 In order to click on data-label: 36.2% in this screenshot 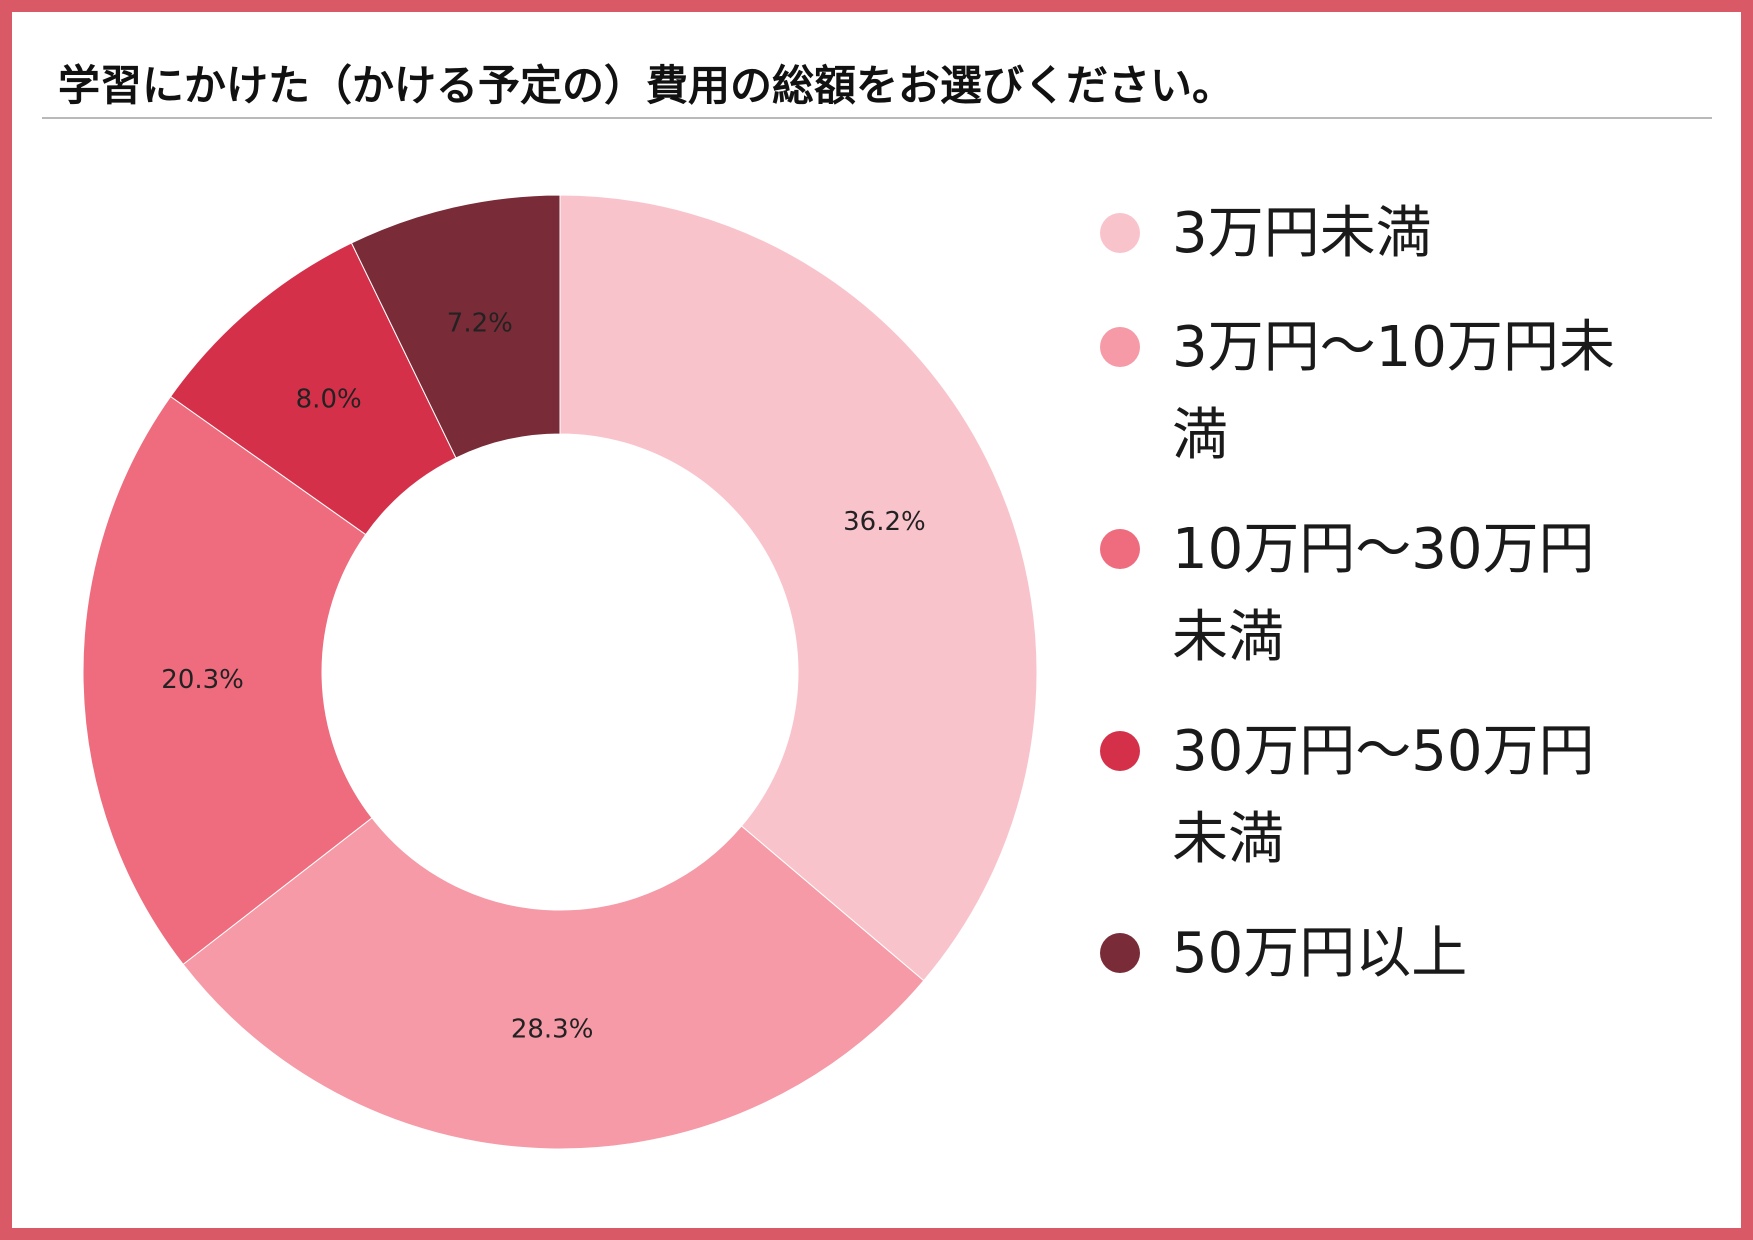, I will do `click(884, 522)`.